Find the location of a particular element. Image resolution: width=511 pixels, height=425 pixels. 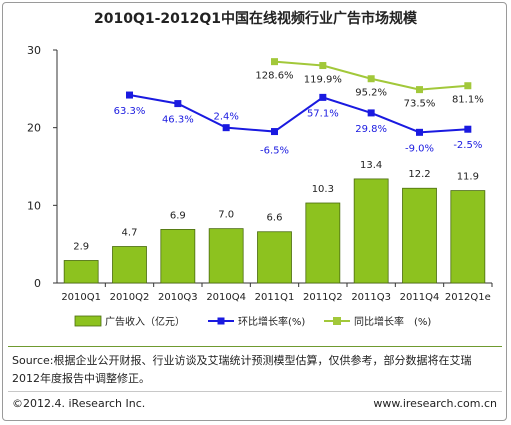

footer-divider is located at coordinates (255, 346).